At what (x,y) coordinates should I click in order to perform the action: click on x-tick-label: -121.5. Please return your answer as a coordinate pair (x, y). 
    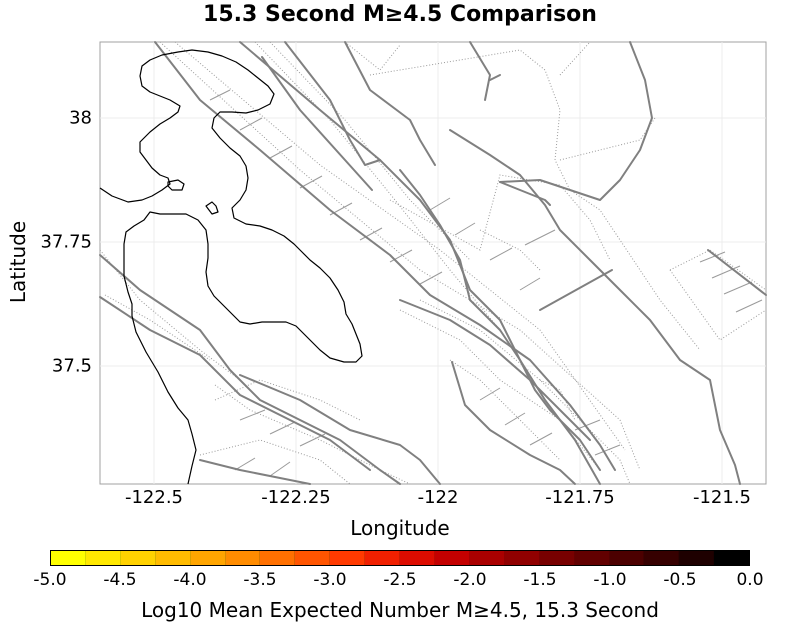
    Looking at the image, I should click on (722, 497).